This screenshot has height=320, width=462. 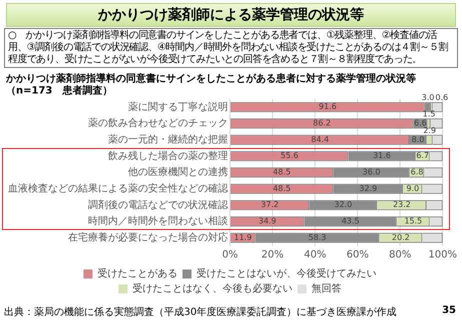 What do you see at coordinates (327, 288) in the screenshot?
I see `legend-label: 無回答` at bounding box center [327, 288].